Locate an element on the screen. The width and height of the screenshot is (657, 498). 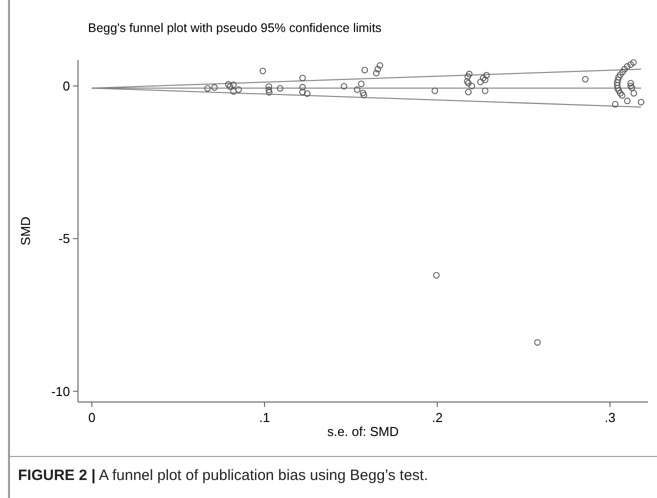
caption: FIGURE 2 | A funnel plot of publication bias using Begg’s test. is located at coordinates (223, 475).